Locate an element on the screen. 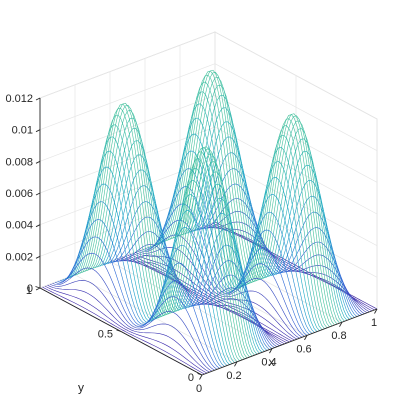 The width and height of the screenshot is (409, 409). x-axis-label: x is located at coordinates (272, 362).